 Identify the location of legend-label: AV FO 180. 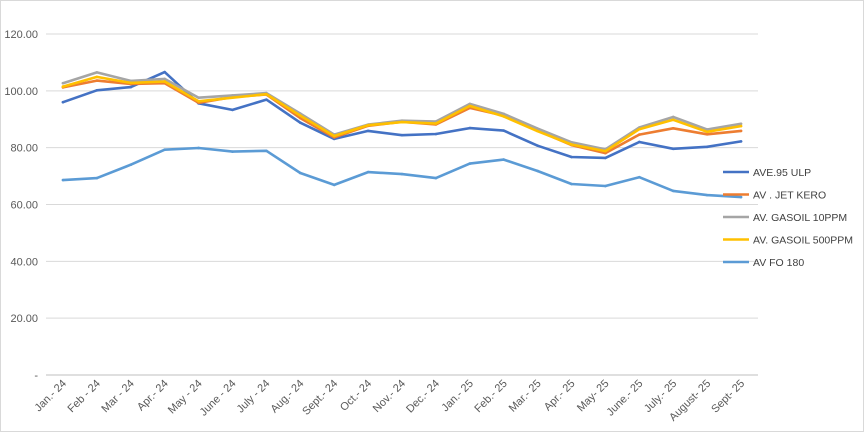
(778, 263).